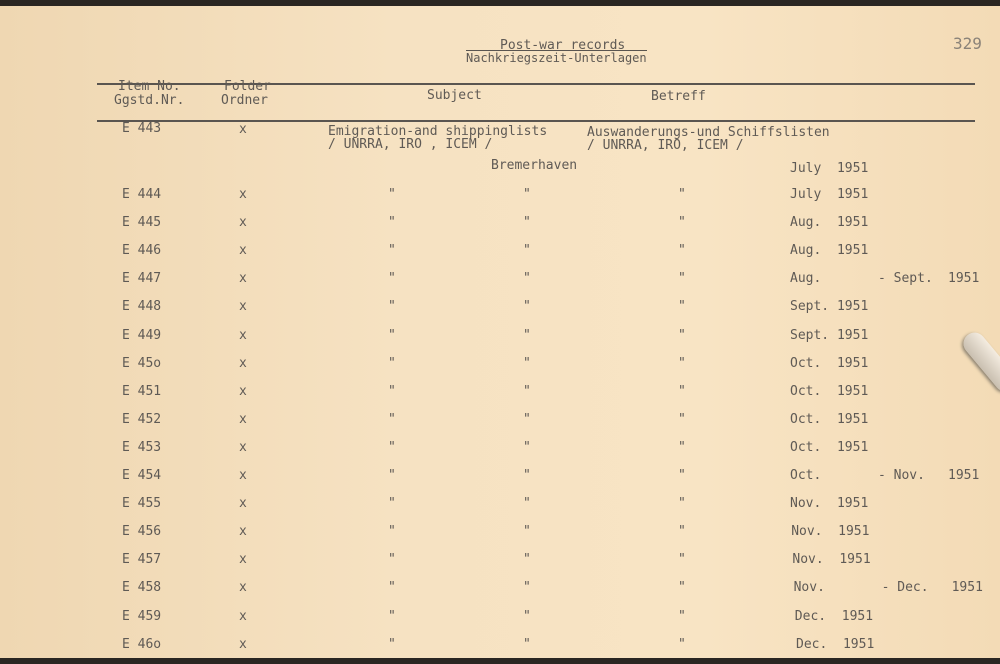  I want to click on row-item: E 452, so click(142, 419).